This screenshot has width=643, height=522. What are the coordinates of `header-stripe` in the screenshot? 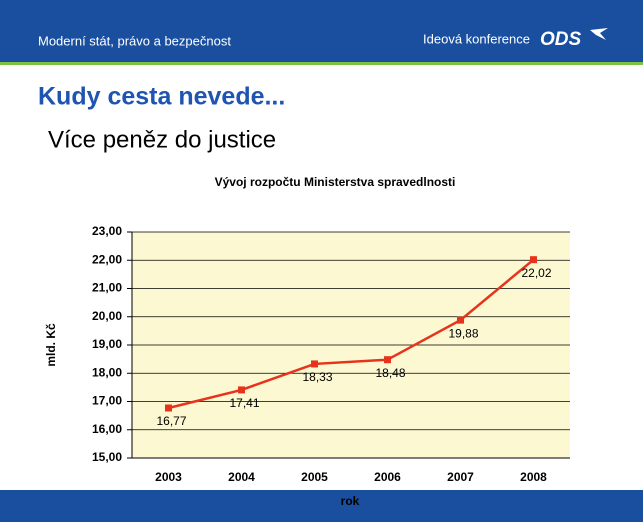 It's located at (321, 63).